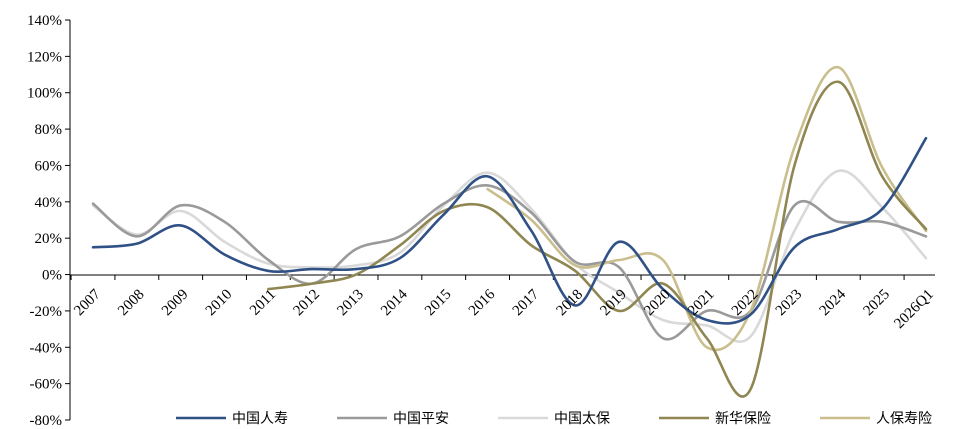  I want to click on y-tick-label: 100%, so click(44, 94).